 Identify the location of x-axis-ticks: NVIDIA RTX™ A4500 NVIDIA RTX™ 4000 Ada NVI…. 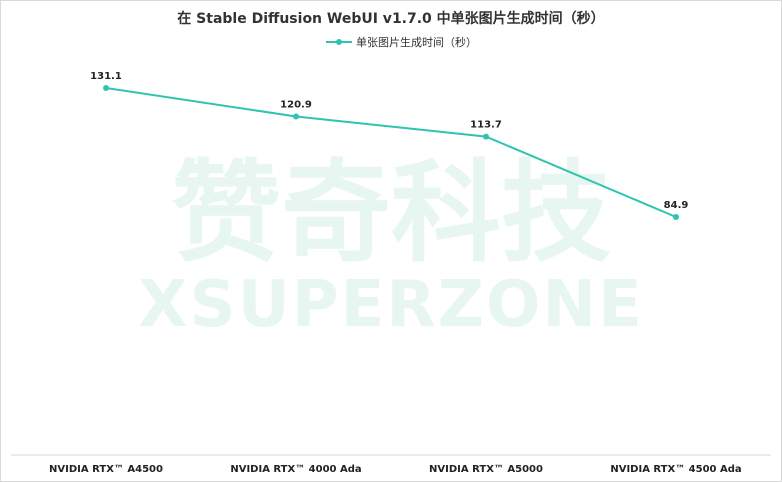
(395, 469).